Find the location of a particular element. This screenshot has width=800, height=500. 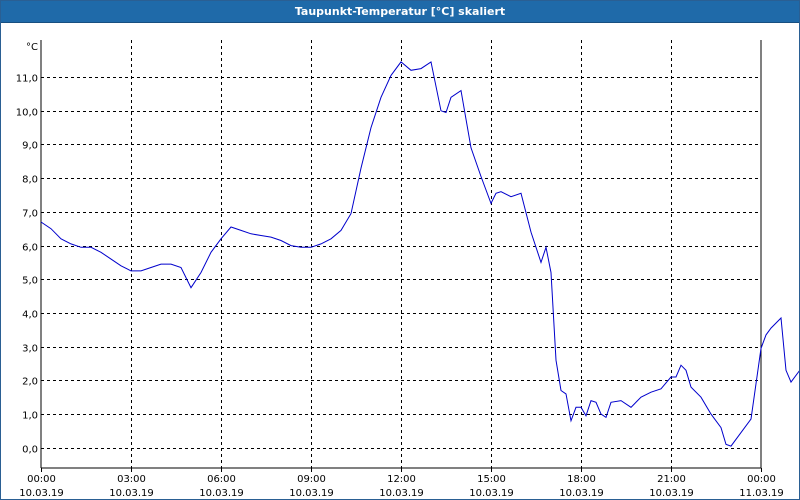

y-tick-label: 7,0 is located at coordinates (30, 214).